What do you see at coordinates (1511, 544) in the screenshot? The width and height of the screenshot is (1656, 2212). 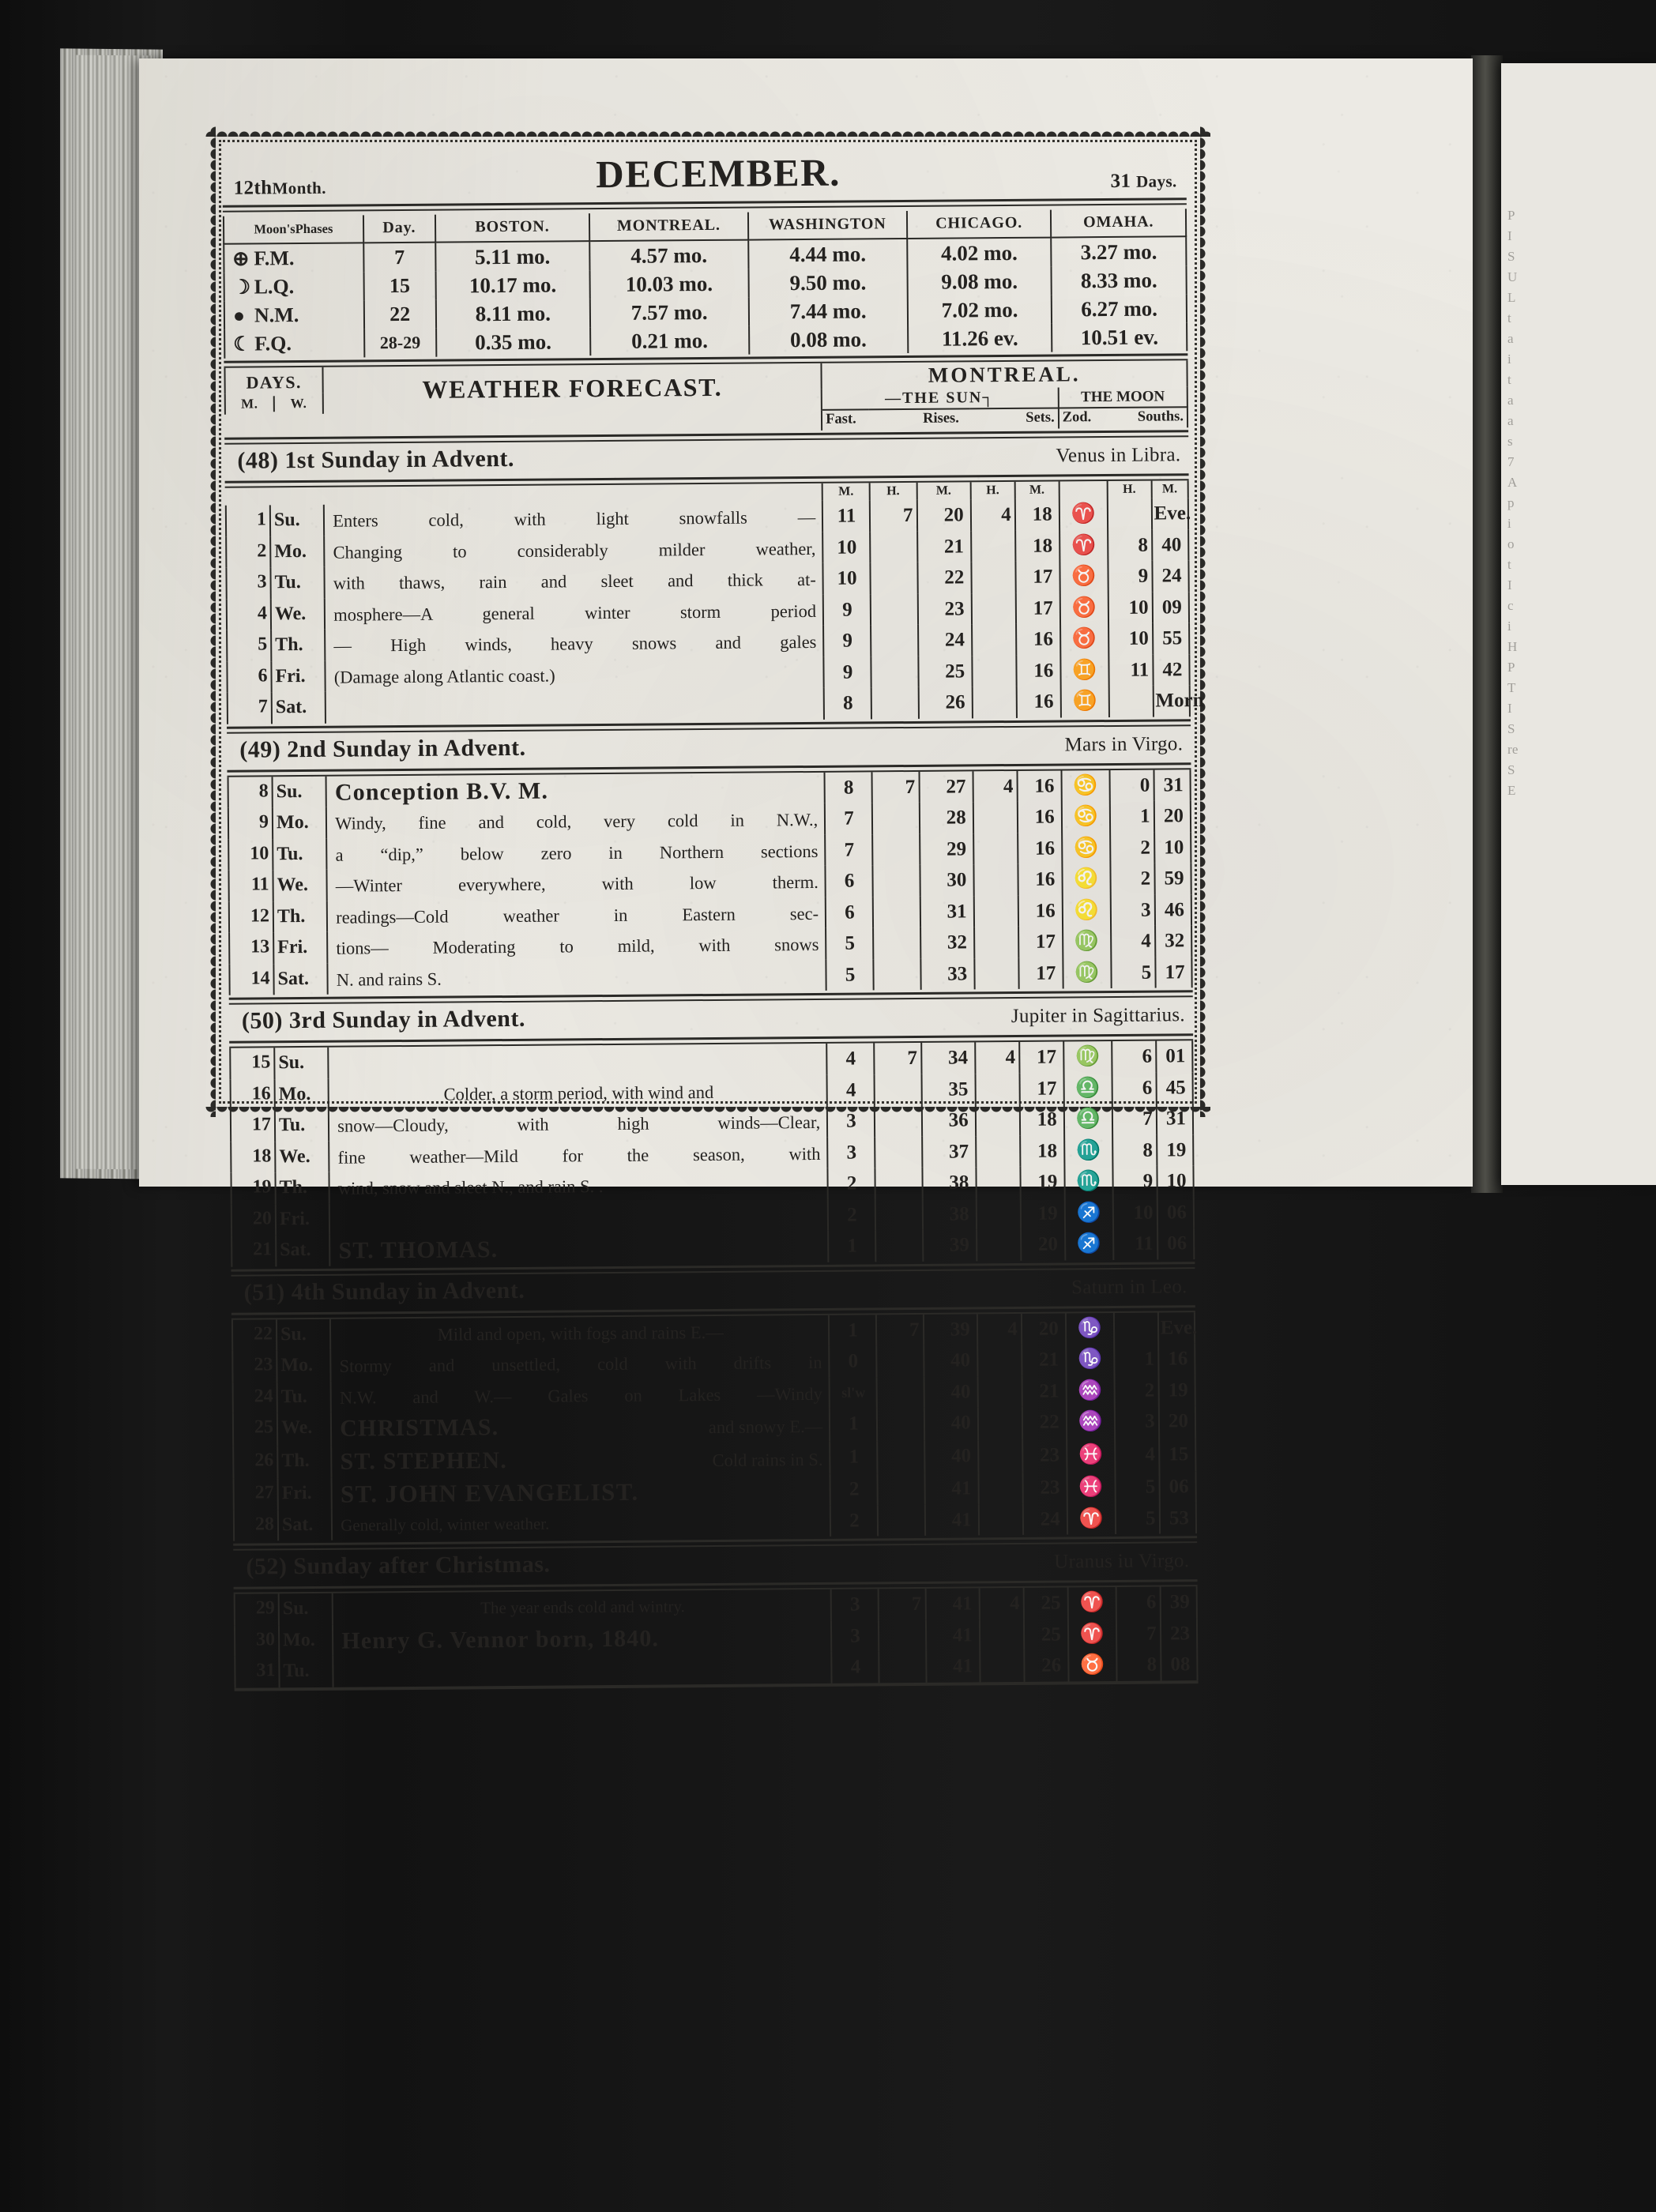 I see `bleed-line: o` at bounding box center [1511, 544].